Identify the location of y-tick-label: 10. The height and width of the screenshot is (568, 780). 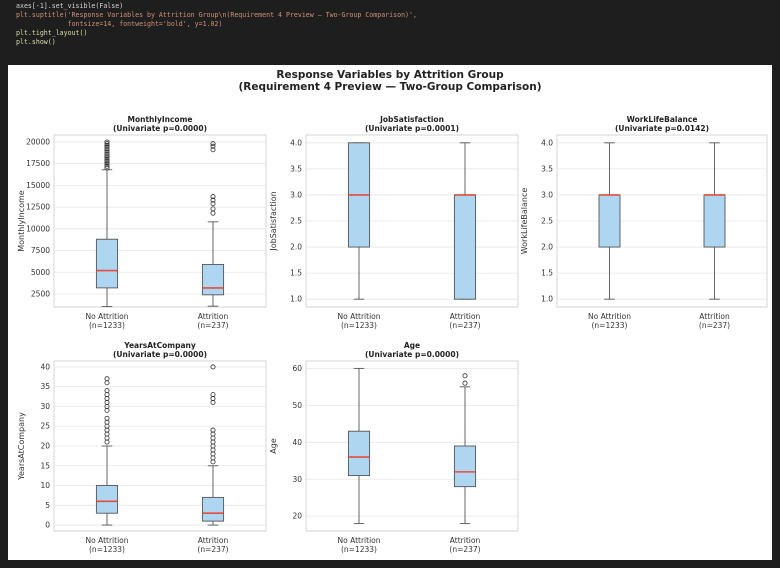
(45, 485).